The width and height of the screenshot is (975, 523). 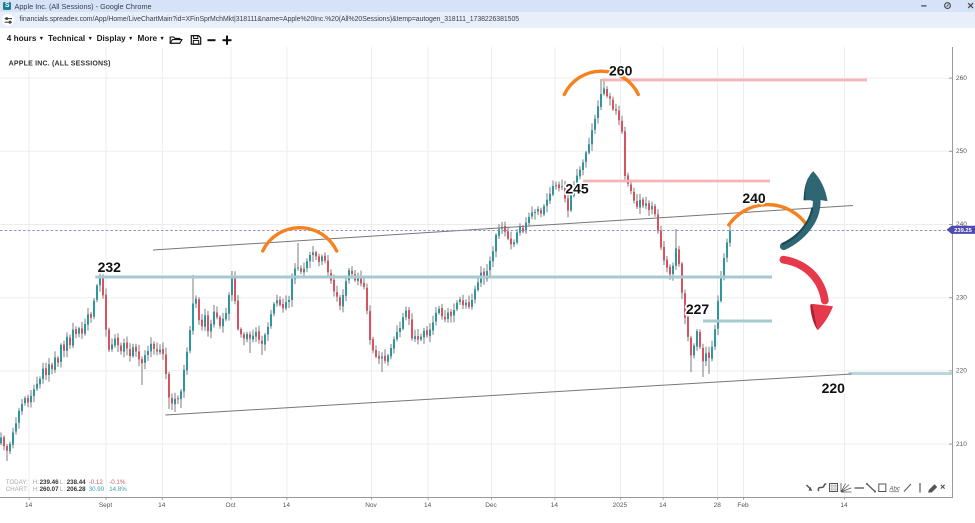 What do you see at coordinates (743, 505) in the screenshot?
I see `svg-text: Feb` at bounding box center [743, 505].